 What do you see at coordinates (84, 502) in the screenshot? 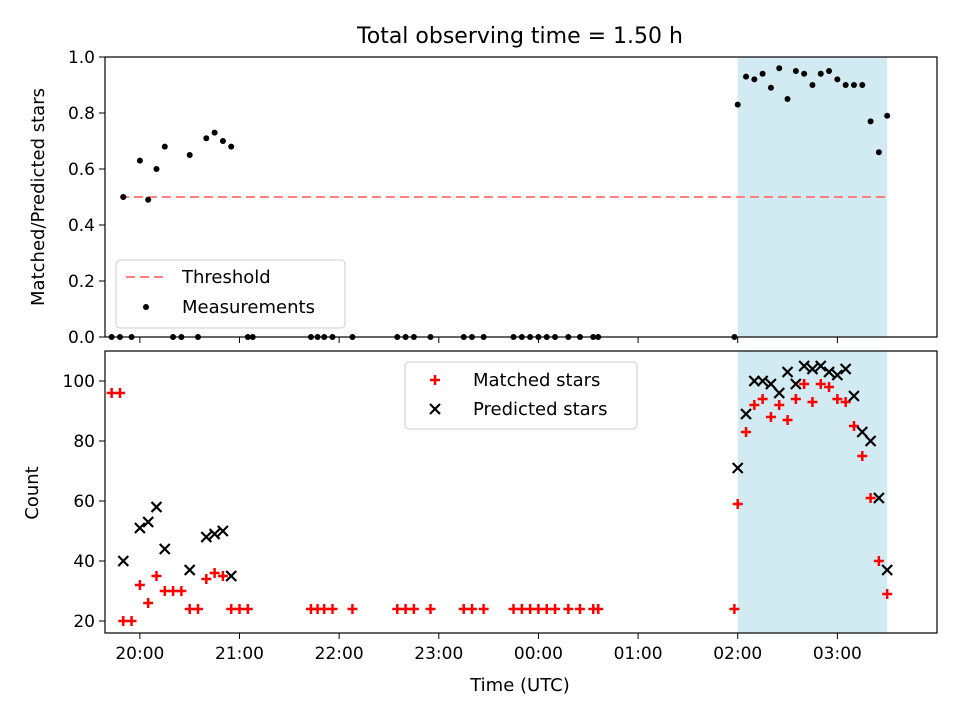
I see `y-tick-label: 60` at bounding box center [84, 502].